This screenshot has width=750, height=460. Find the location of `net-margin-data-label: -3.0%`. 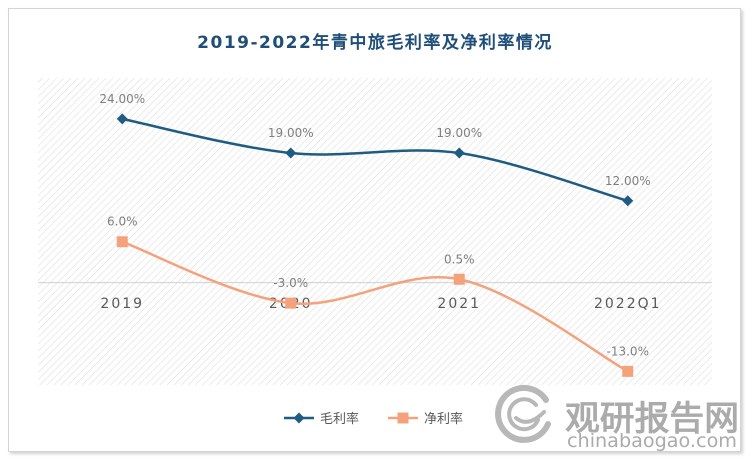

net-margin-data-label: -3.0% is located at coordinates (290, 283).